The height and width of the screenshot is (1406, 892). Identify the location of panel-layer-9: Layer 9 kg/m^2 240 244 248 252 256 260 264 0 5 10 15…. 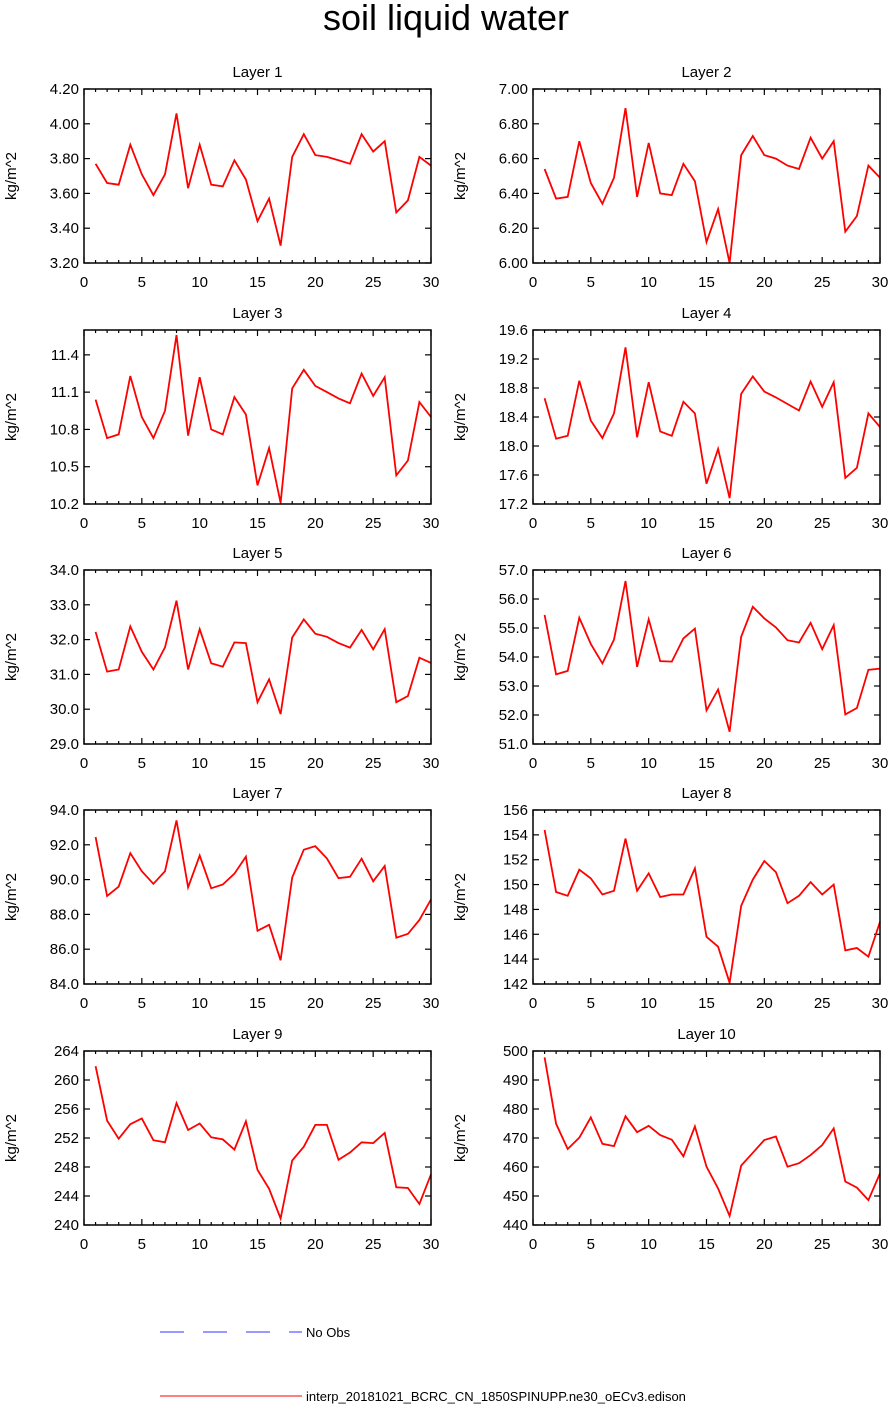
(221, 1139).